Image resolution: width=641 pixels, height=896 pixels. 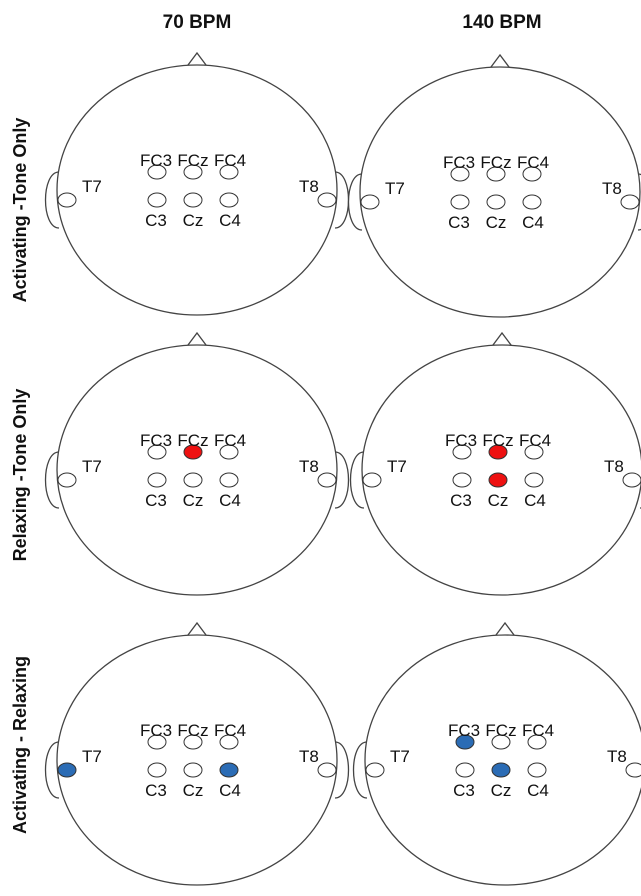 What do you see at coordinates (20, 475) in the screenshot?
I see `row-title-relaxing-tone-only: Relaxing -Tone Only` at bounding box center [20, 475].